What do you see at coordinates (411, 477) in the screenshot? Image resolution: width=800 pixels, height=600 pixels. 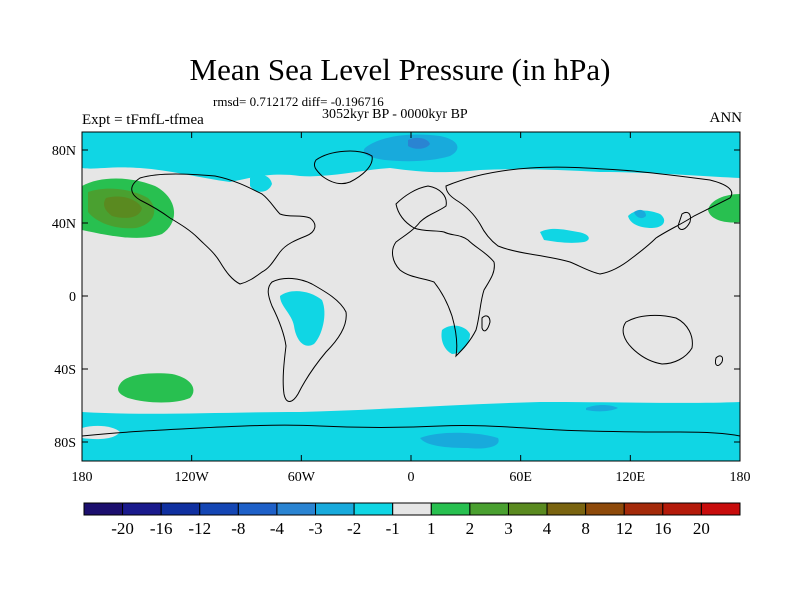 I see `lon-label: 0` at bounding box center [411, 477].